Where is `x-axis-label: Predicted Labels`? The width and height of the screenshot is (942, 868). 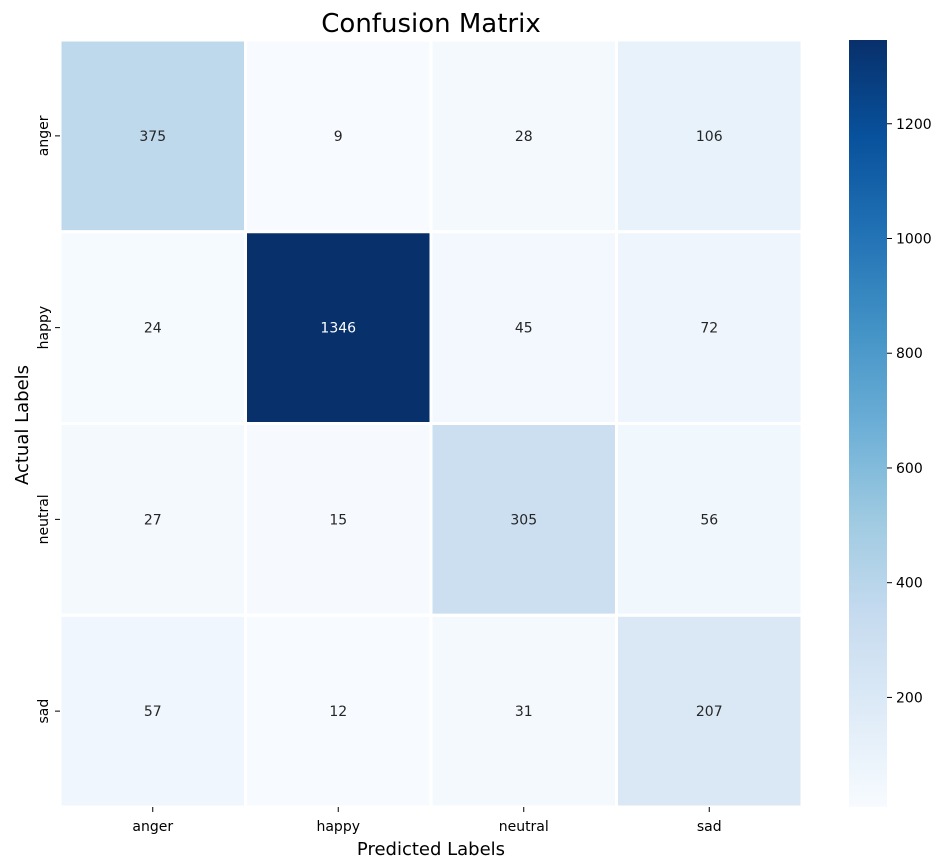
x-axis-label: Predicted Labels is located at coordinates (431, 849).